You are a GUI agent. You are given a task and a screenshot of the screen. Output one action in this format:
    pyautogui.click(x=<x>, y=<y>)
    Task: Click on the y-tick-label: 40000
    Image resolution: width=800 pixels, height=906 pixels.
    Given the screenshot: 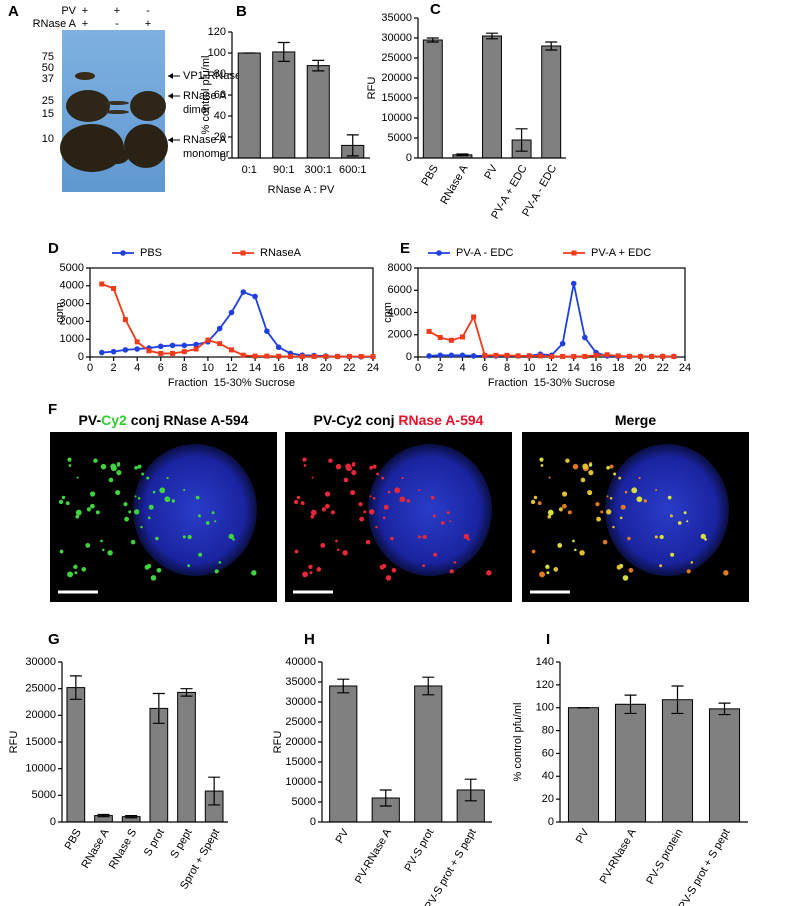 What is the action you would take?
    pyautogui.click(x=300, y=662)
    